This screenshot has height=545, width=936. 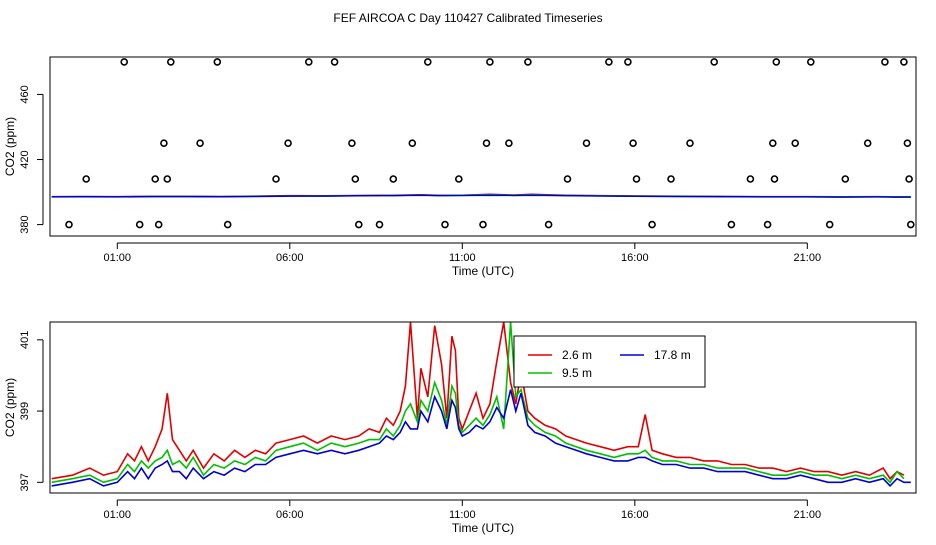 What do you see at coordinates (25, 482) in the screenshot?
I see `y-tick-label: 397` at bounding box center [25, 482].